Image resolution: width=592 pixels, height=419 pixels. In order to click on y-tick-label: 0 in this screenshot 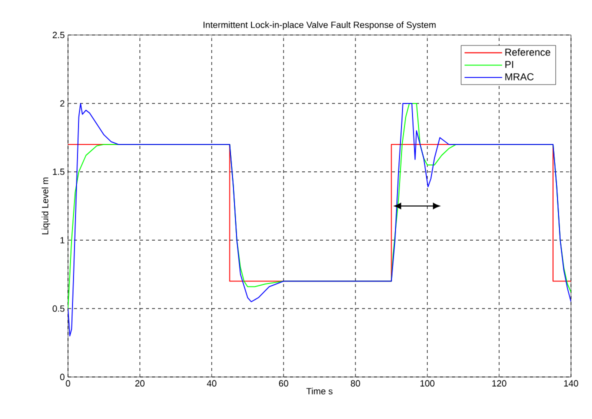, I will do `click(62, 377)`.